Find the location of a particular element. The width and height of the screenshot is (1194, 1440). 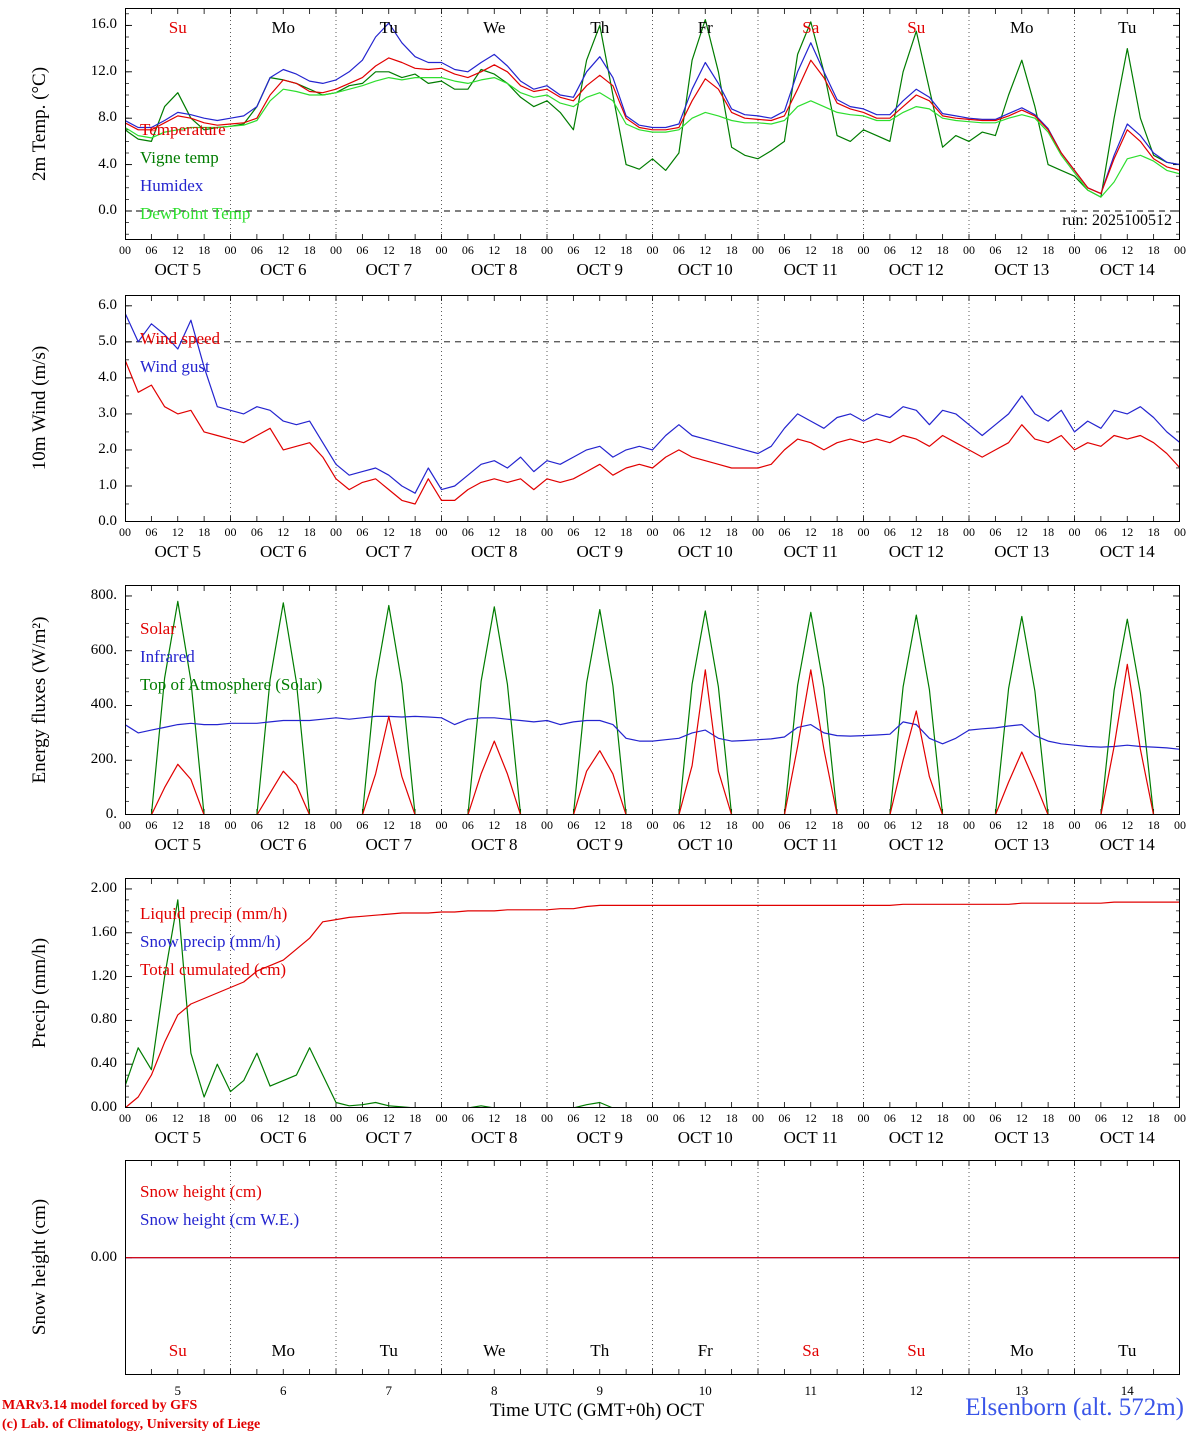

legend-item-snow-height-cm-w-e-: Snow height (cm W.E.) is located at coordinates (220, 1219).